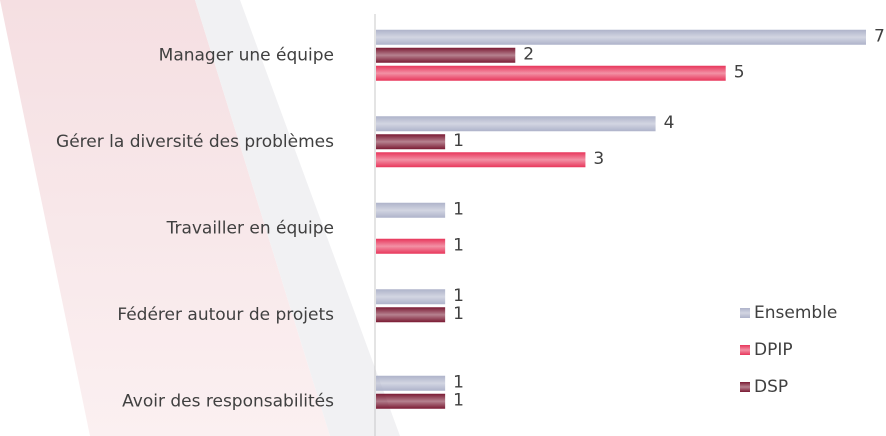 The height and width of the screenshot is (436, 886). I want to click on category-label: Travailler en équipe, so click(250, 228).